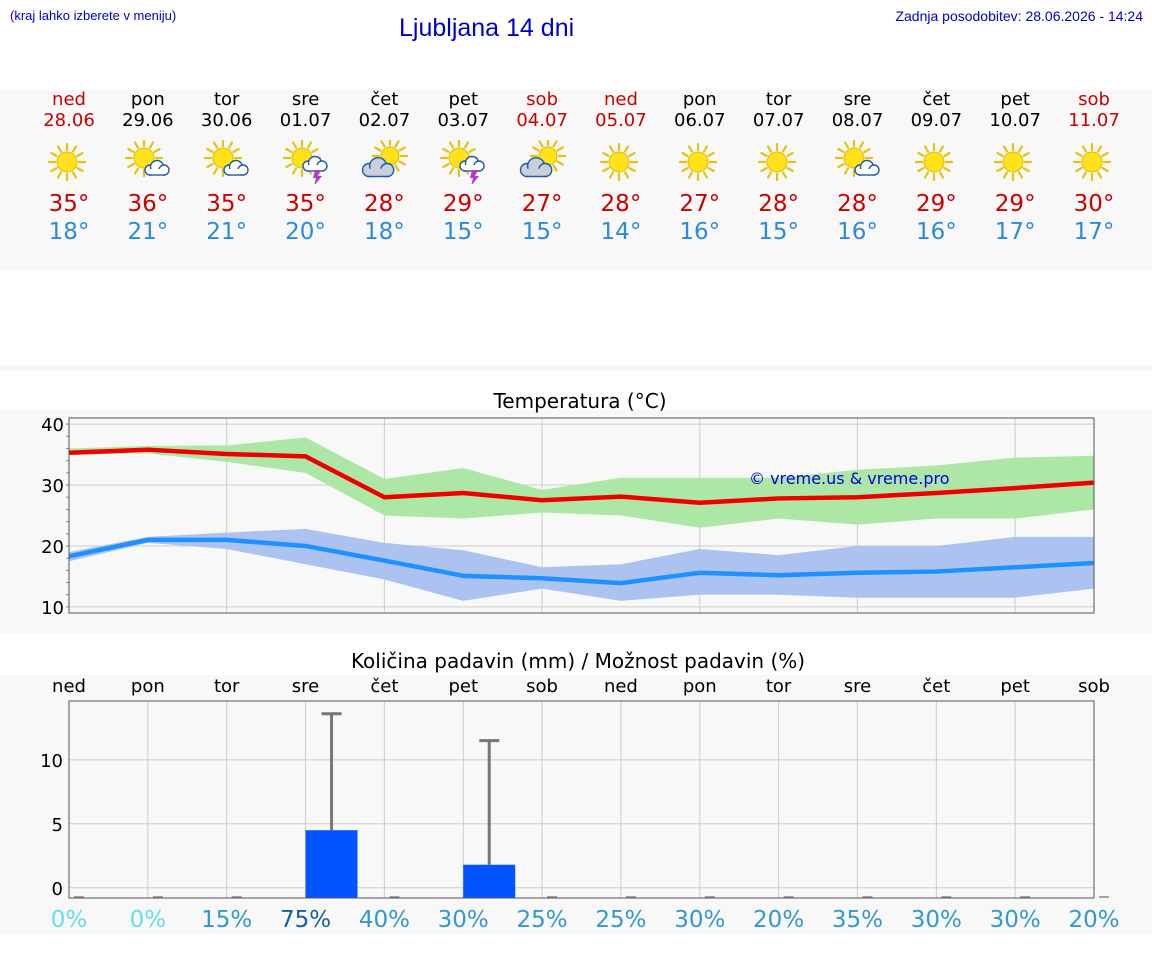 The width and height of the screenshot is (1152, 975). What do you see at coordinates (305, 120) in the screenshot?
I see `day-date: 01.07` at bounding box center [305, 120].